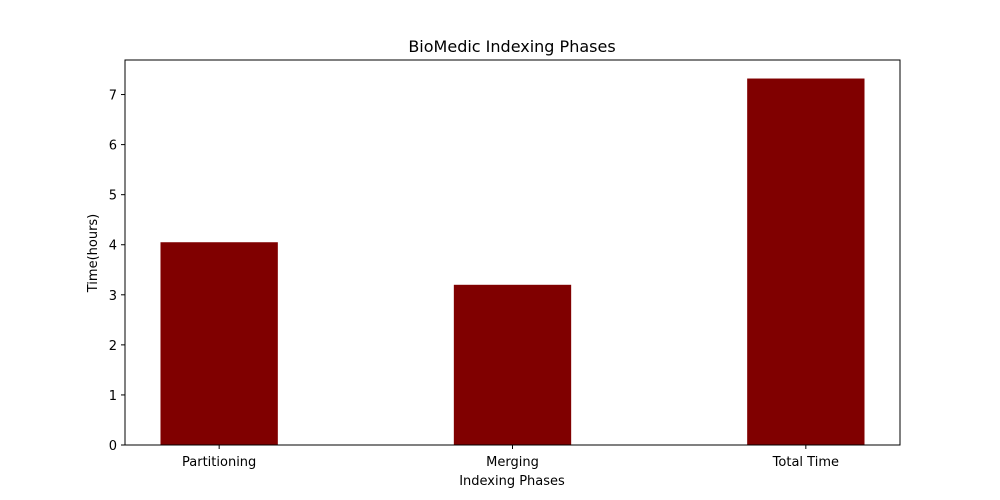 Image resolution: width=1000 pixels, height=500 pixels. I want to click on y-ticks-group: 0 1 2 3 4 5 6 7, so click(117, 271).